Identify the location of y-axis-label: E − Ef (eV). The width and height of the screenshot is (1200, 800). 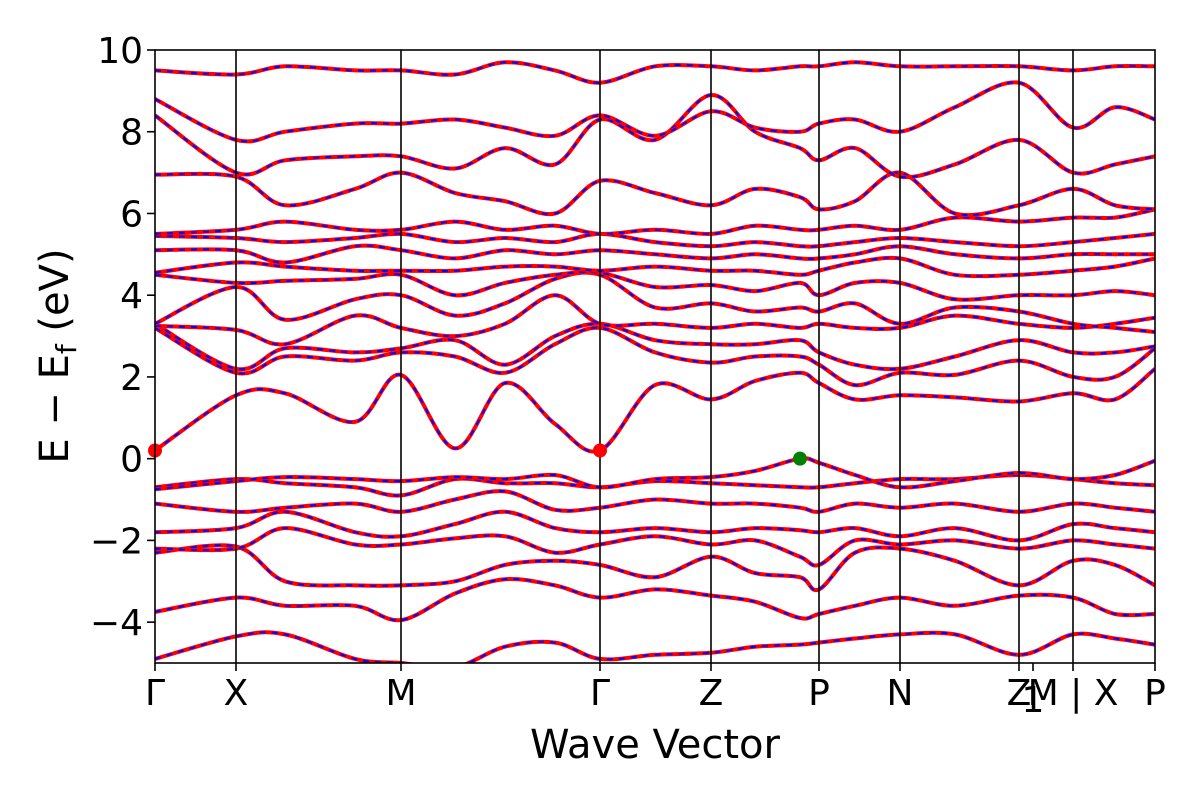
(57, 355).